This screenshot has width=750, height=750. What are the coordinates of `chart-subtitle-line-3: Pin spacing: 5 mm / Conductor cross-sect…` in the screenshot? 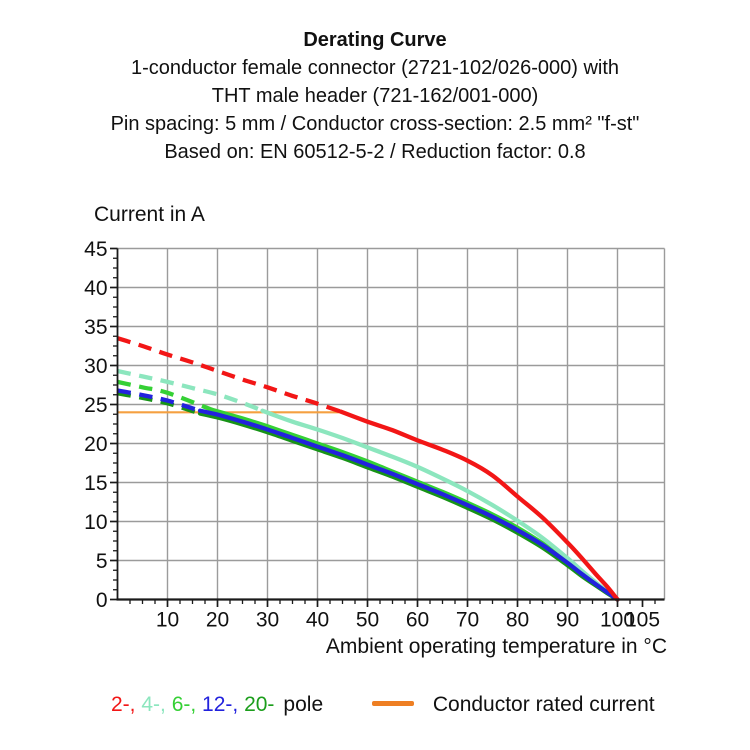 It's located at (375, 124).